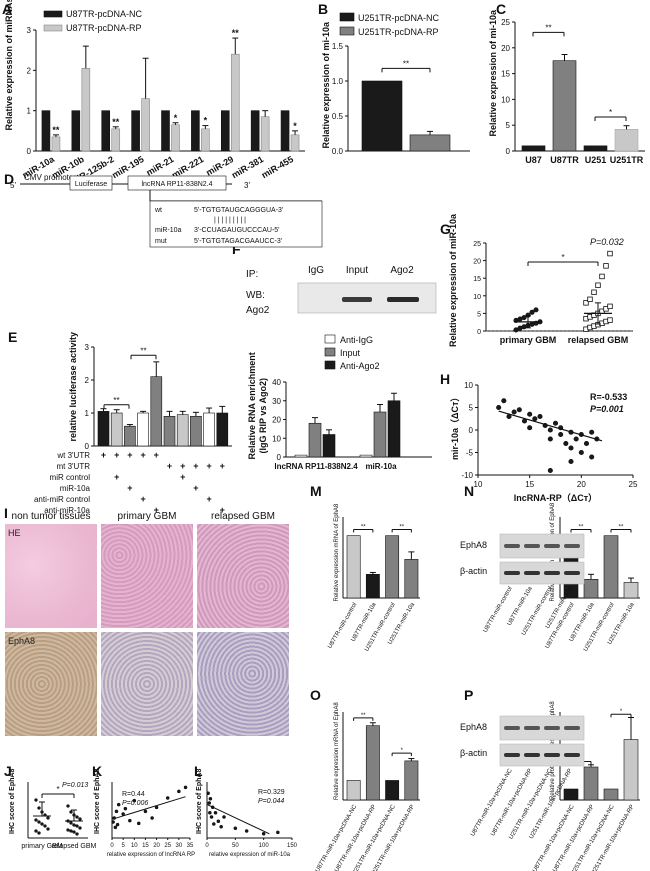 The width and height of the screenshot is (650, 871). Describe the element at coordinates (505, 74) in the screenshot. I see `panel-c-y-tick-label: 15` at that location.